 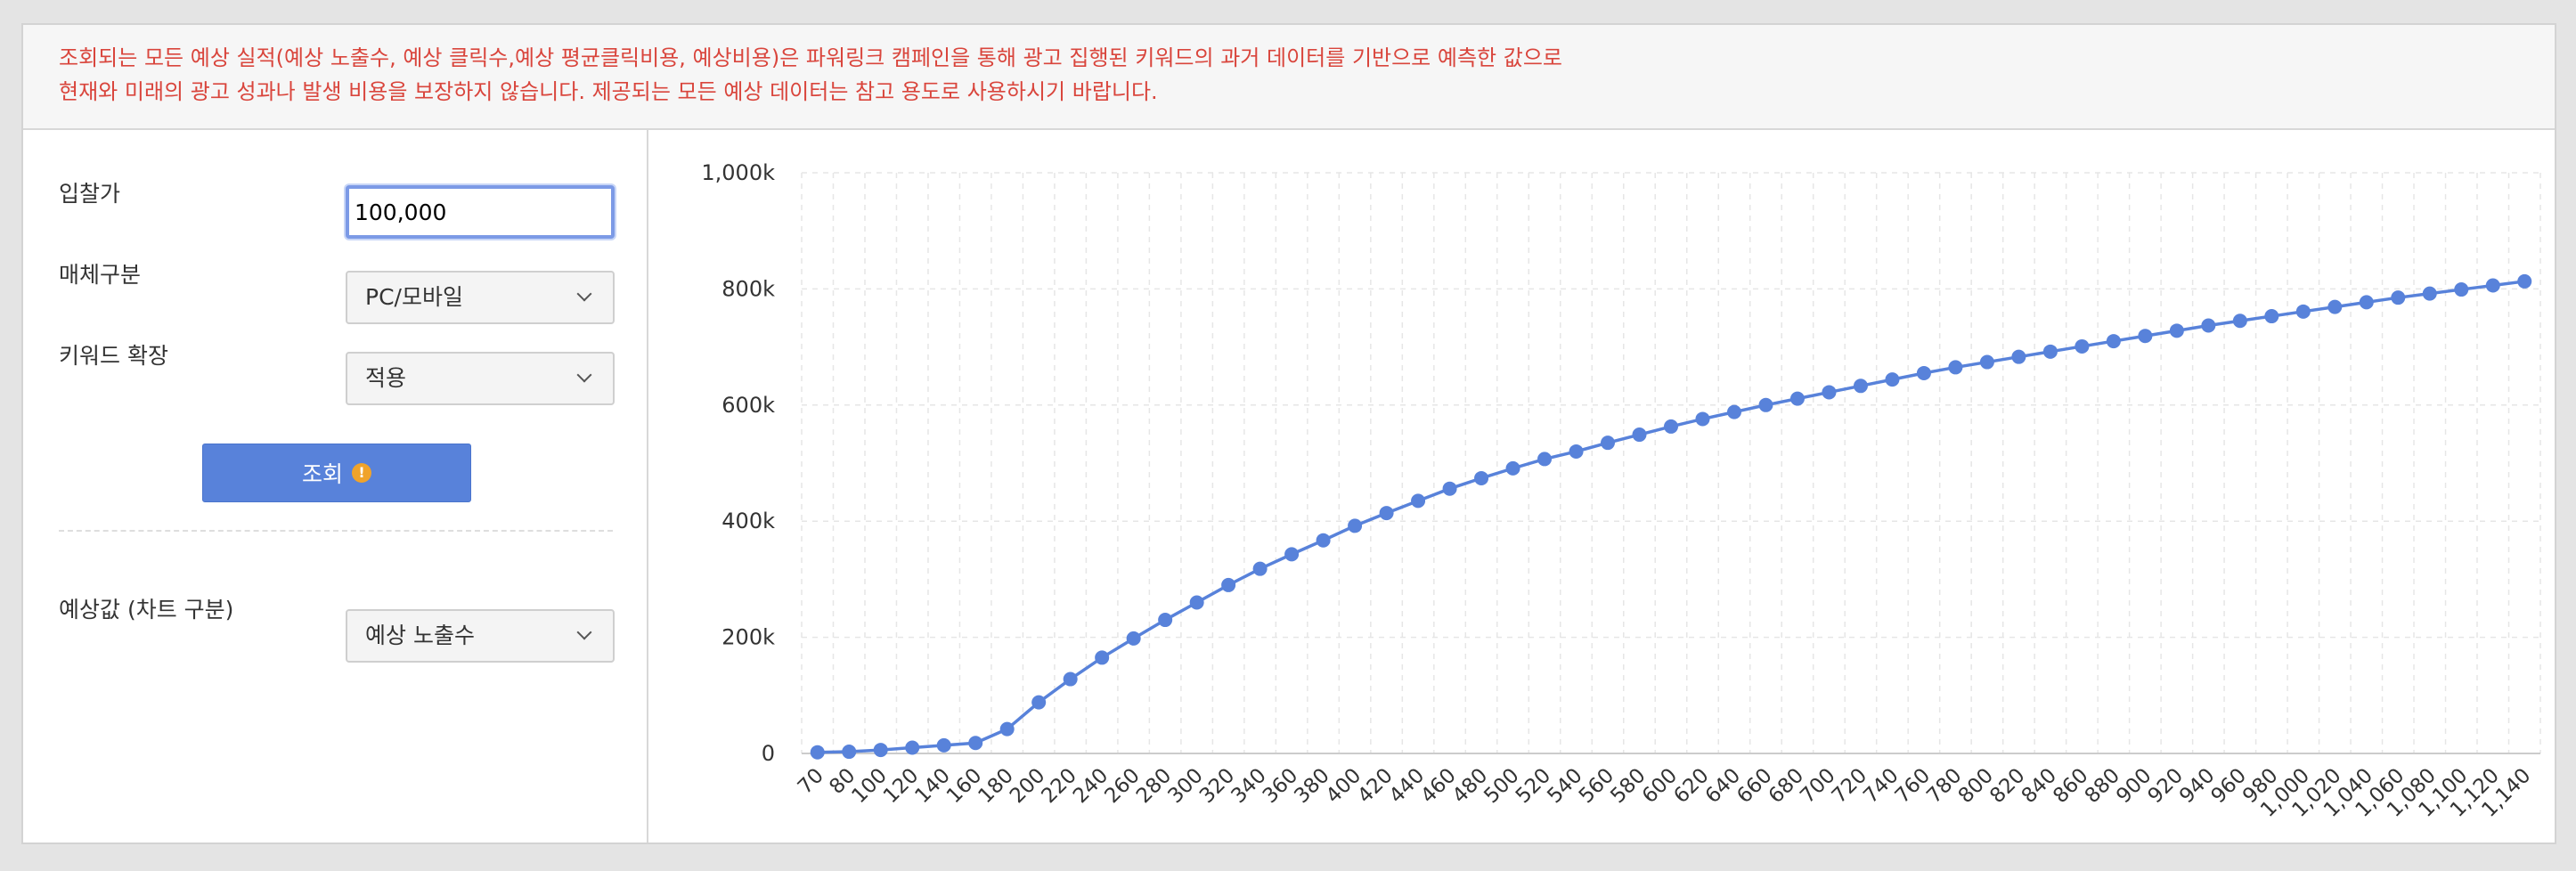 I want to click on estimate-type-value: 예상 노출수, so click(x=420, y=635).